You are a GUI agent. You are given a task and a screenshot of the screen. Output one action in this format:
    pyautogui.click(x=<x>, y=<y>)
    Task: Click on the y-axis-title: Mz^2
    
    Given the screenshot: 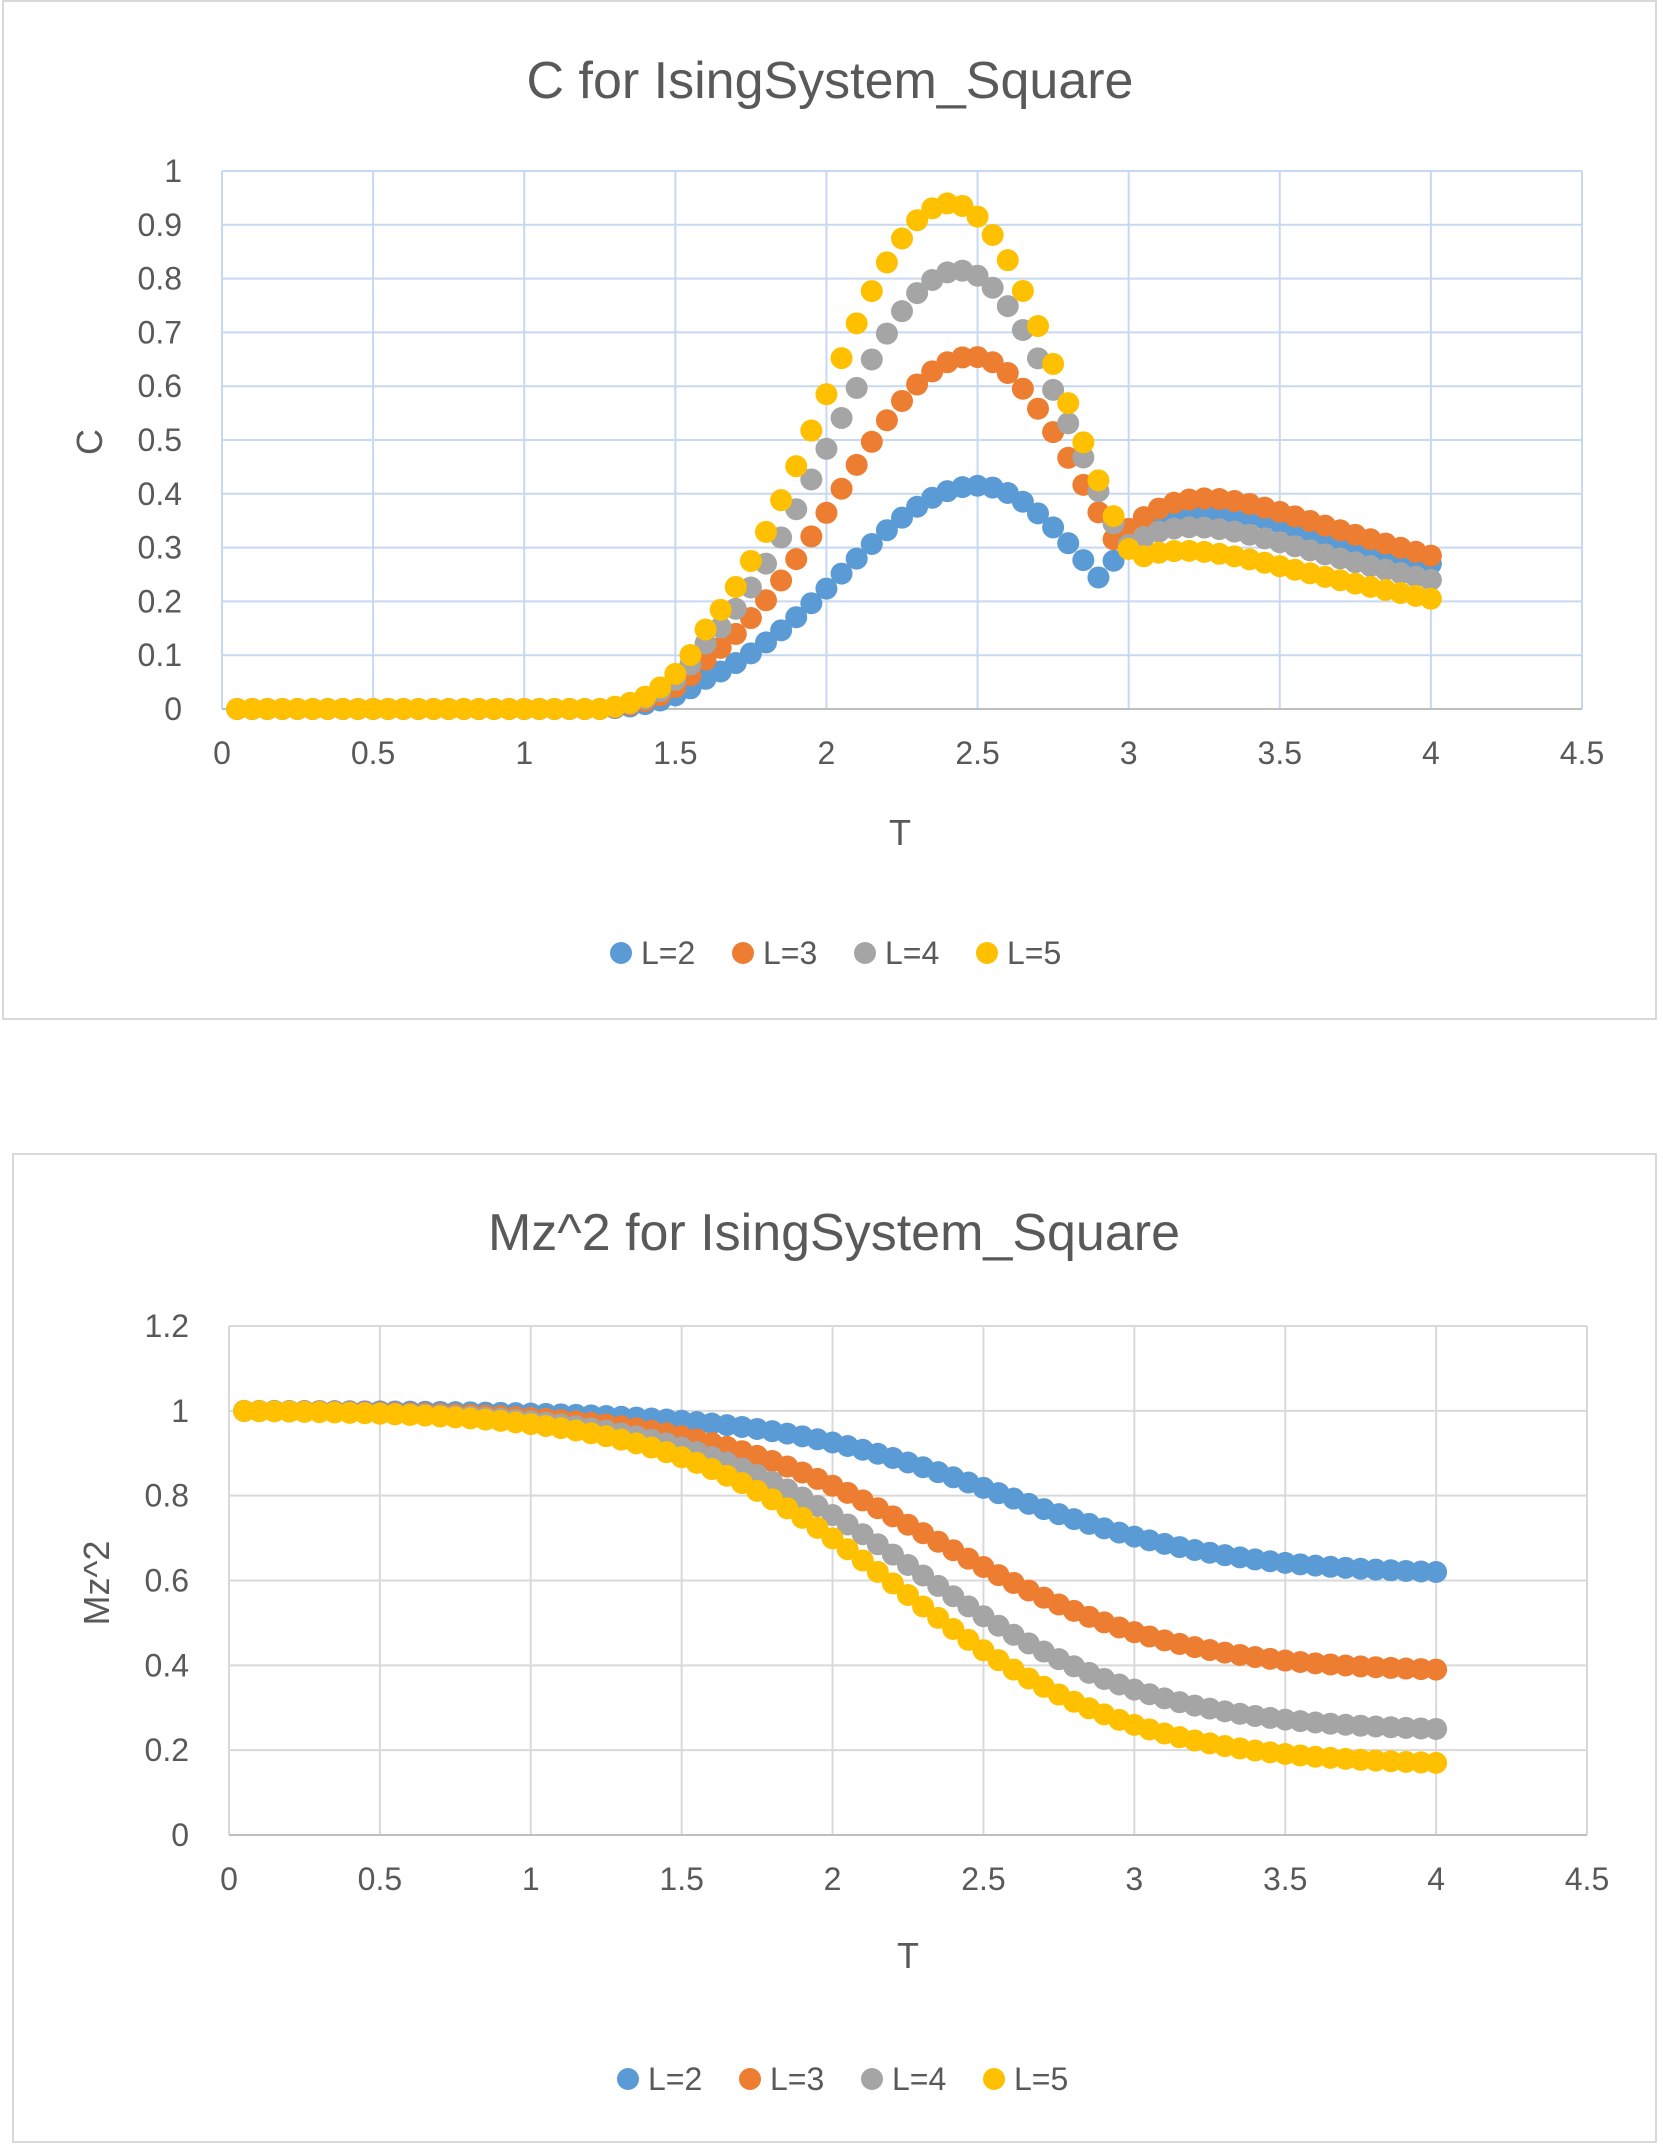 What is the action you would take?
    pyautogui.click(x=96, y=1583)
    